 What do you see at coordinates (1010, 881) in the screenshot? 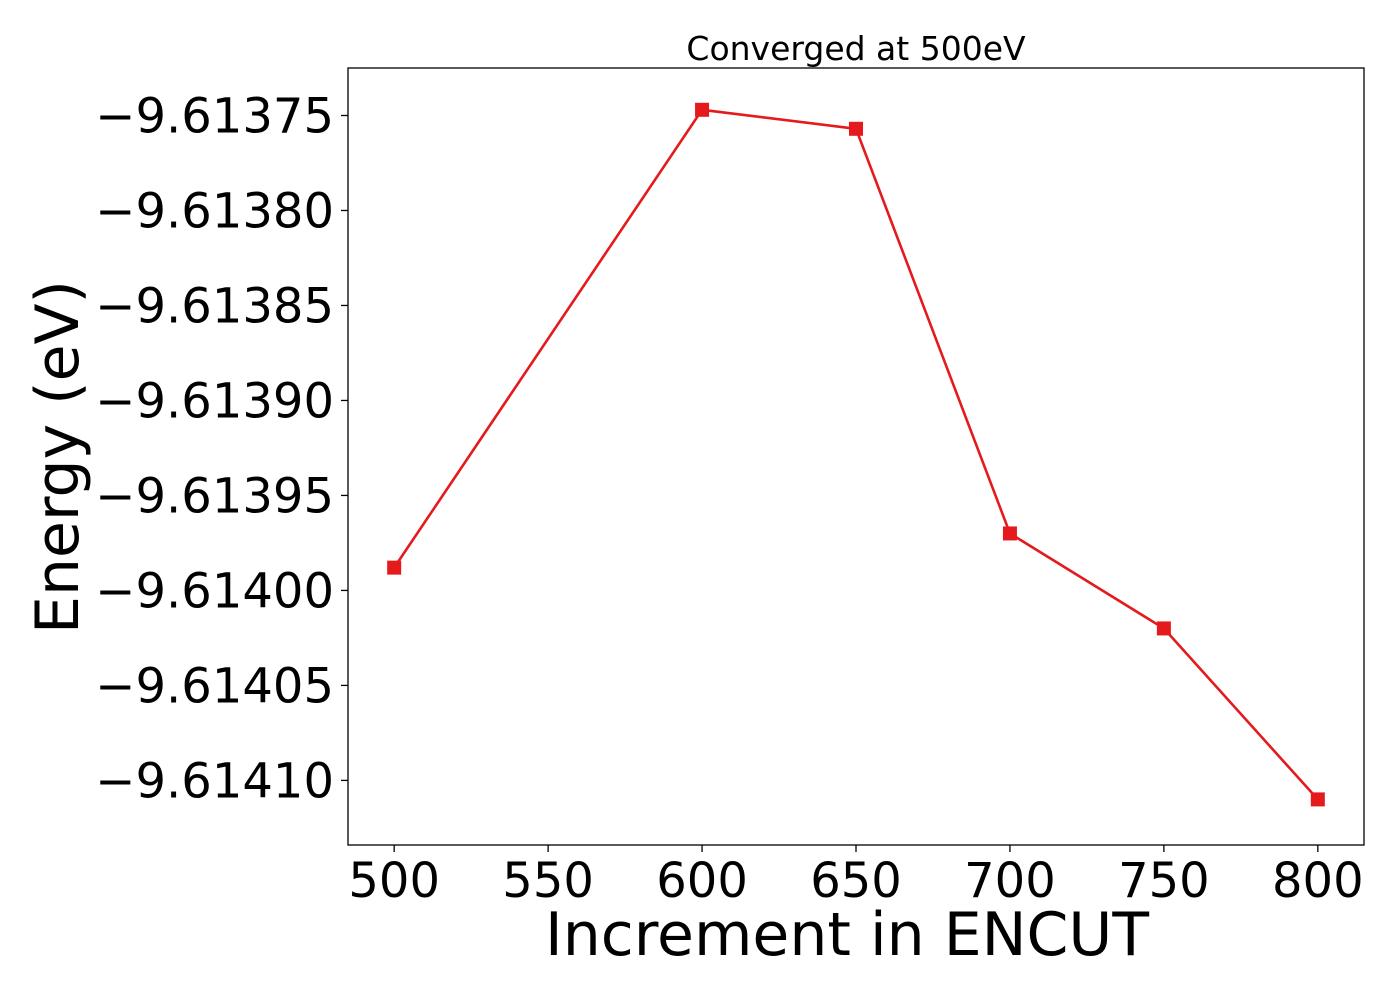
I see `x-tick-label: 700` at bounding box center [1010, 881].